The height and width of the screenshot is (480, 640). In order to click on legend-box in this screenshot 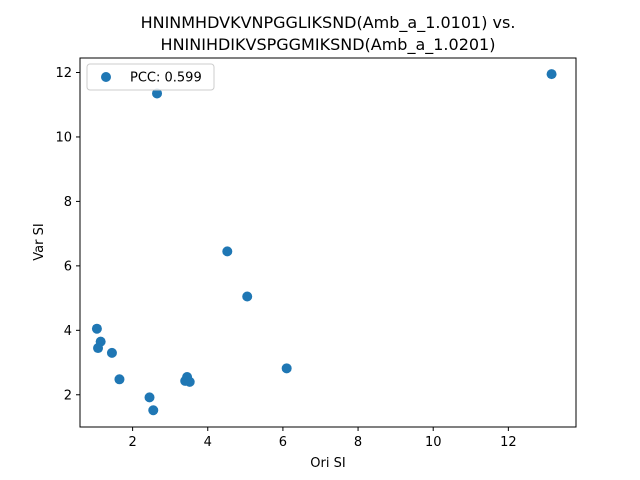, I will do `click(150, 77)`.